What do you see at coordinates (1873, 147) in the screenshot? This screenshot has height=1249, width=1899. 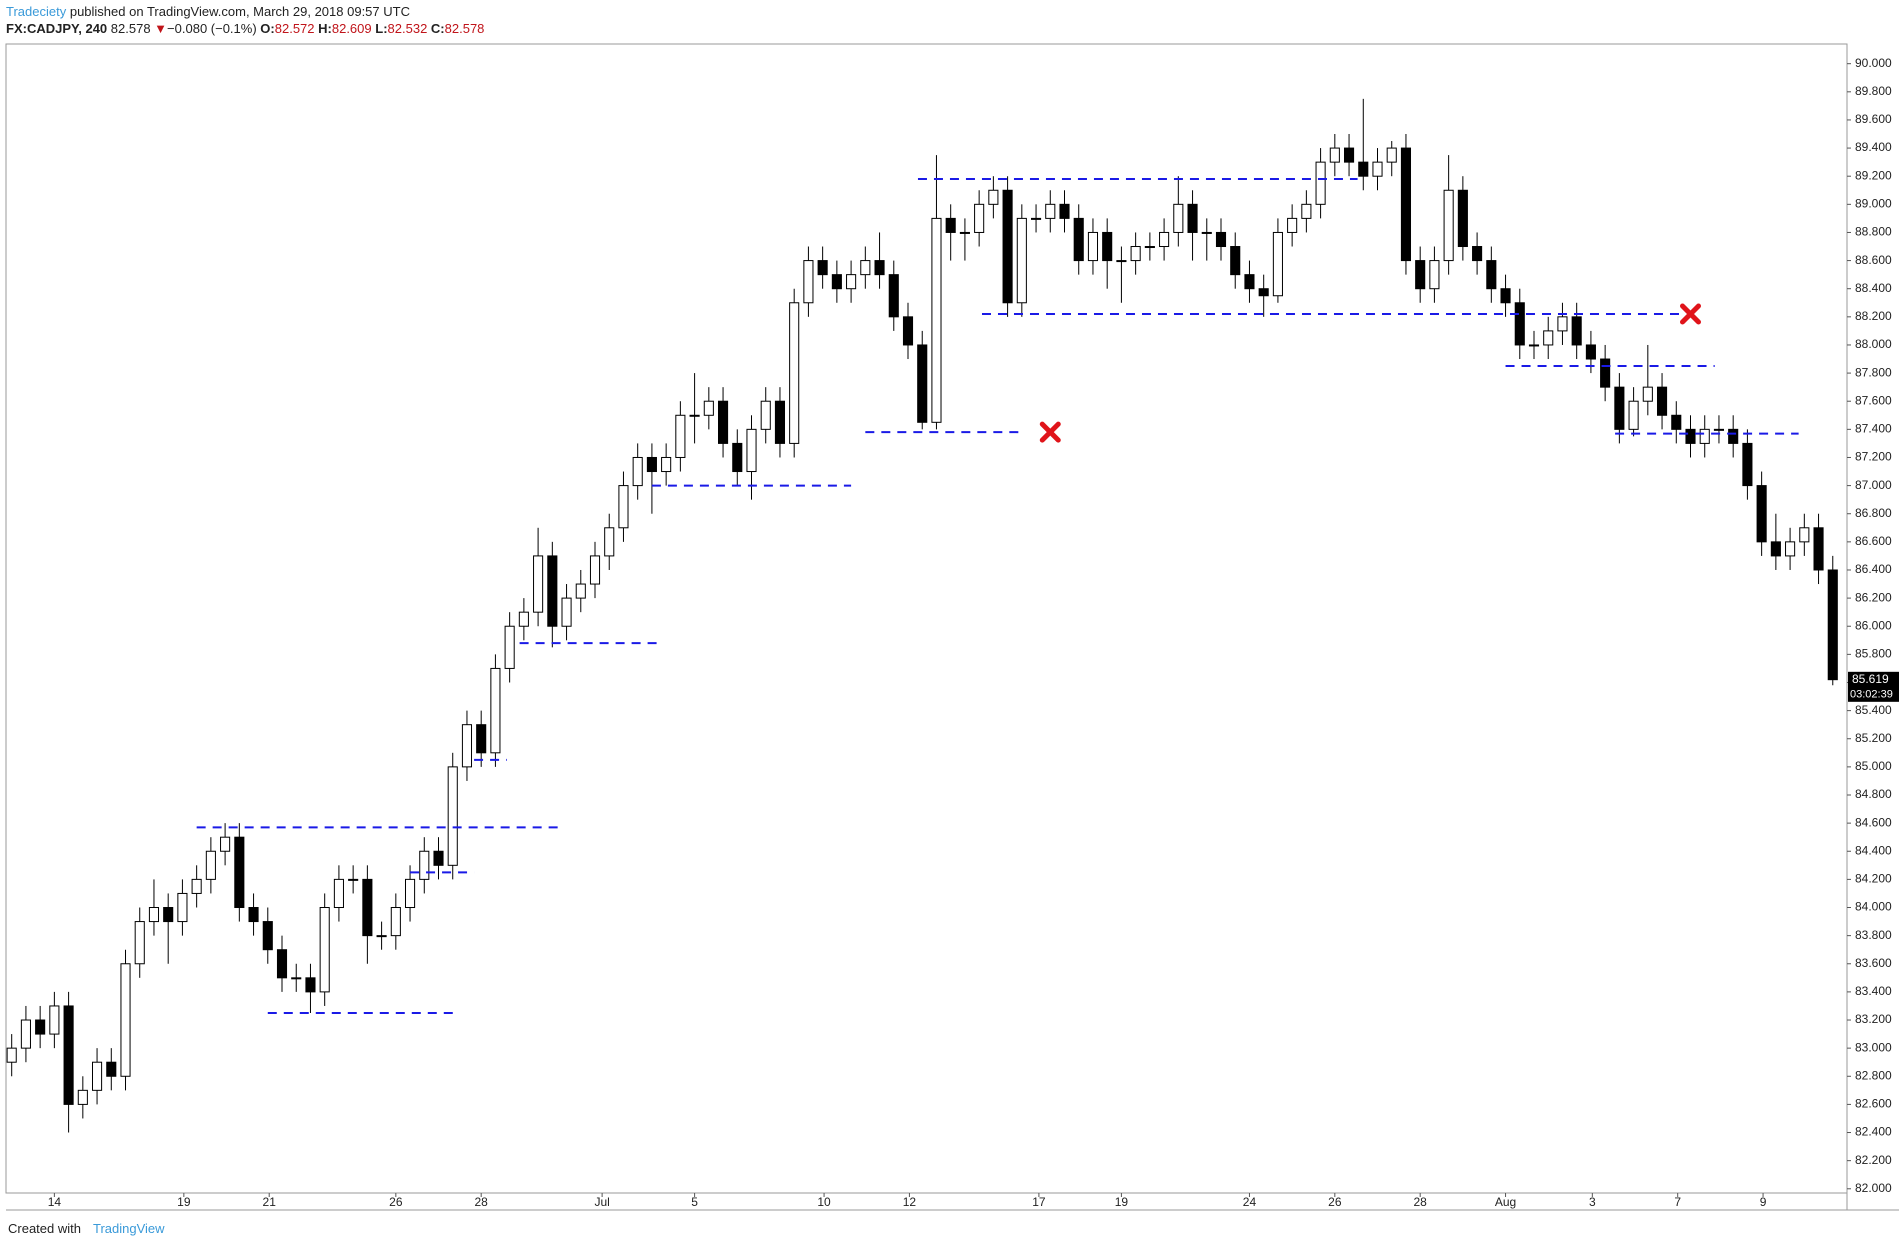 I see `y-tick-label: 89.400` at bounding box center [1873, 147].